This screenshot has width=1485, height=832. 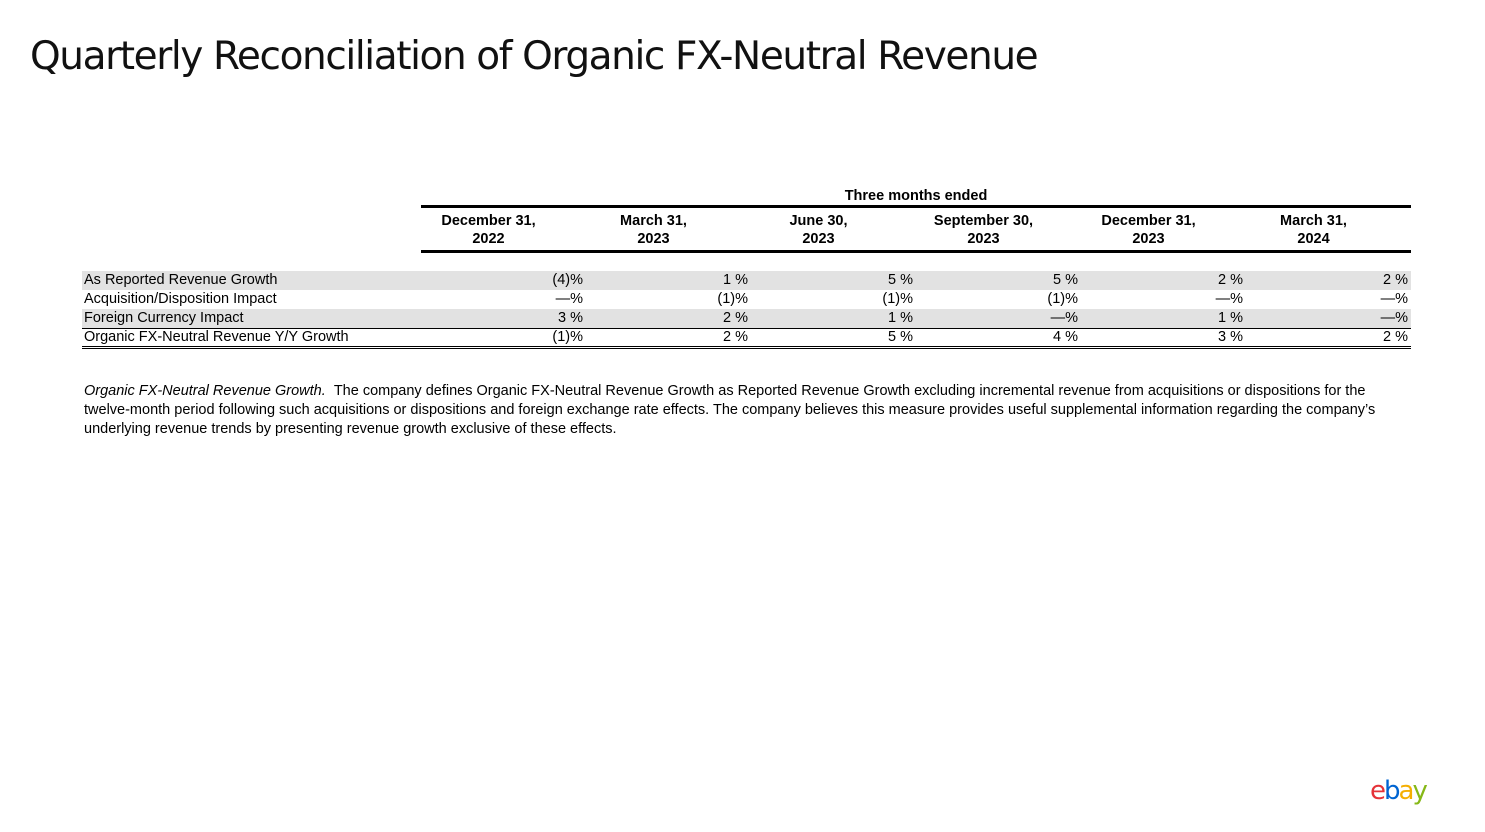 I want to click on group-header-row: Three months ended, so click(x=747, y=197).